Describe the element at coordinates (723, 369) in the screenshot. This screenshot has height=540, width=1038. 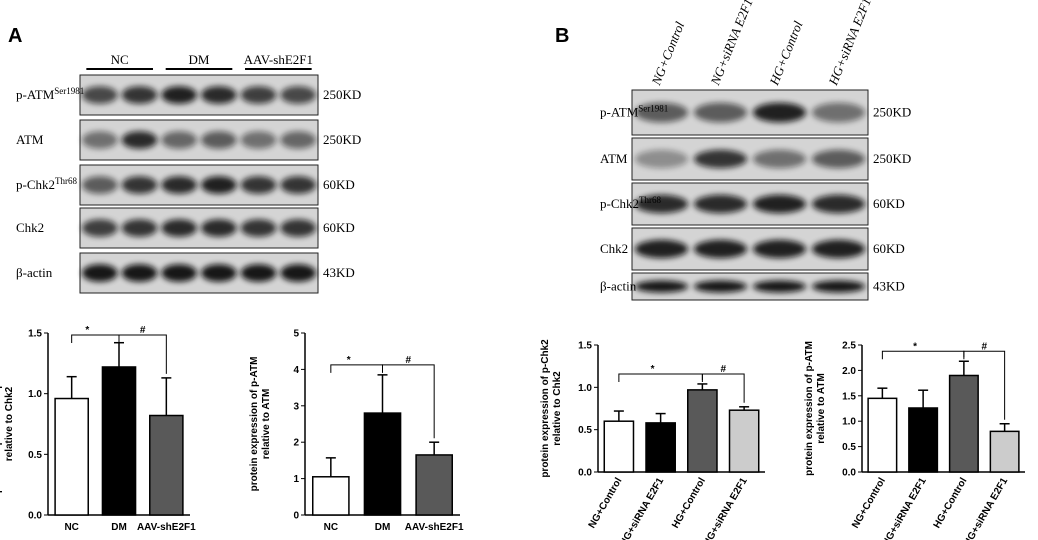
I see `significance-mark: #` at that location.